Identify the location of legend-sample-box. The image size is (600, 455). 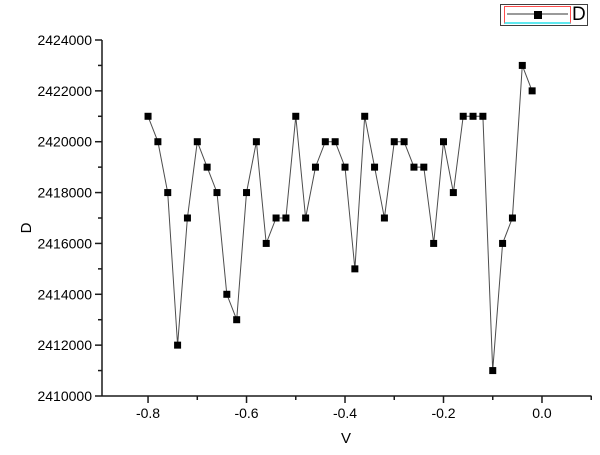
(537, 15).